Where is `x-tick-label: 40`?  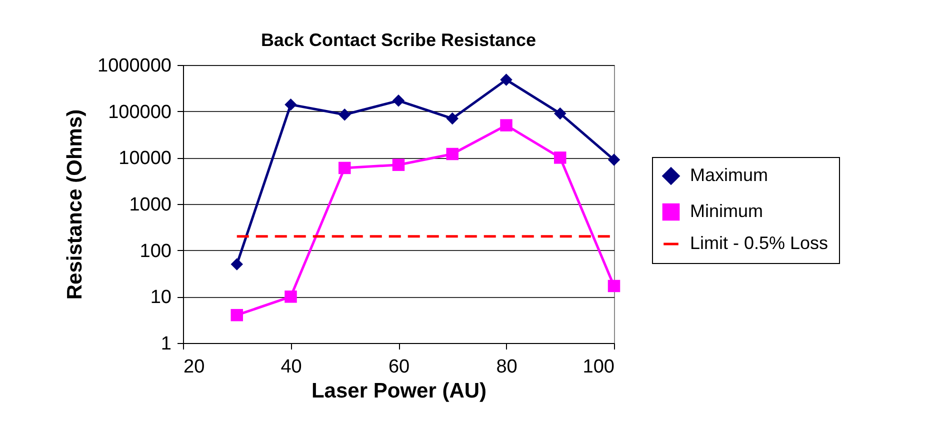
x-tick-label: 40 is located at coordinates (291, 367).